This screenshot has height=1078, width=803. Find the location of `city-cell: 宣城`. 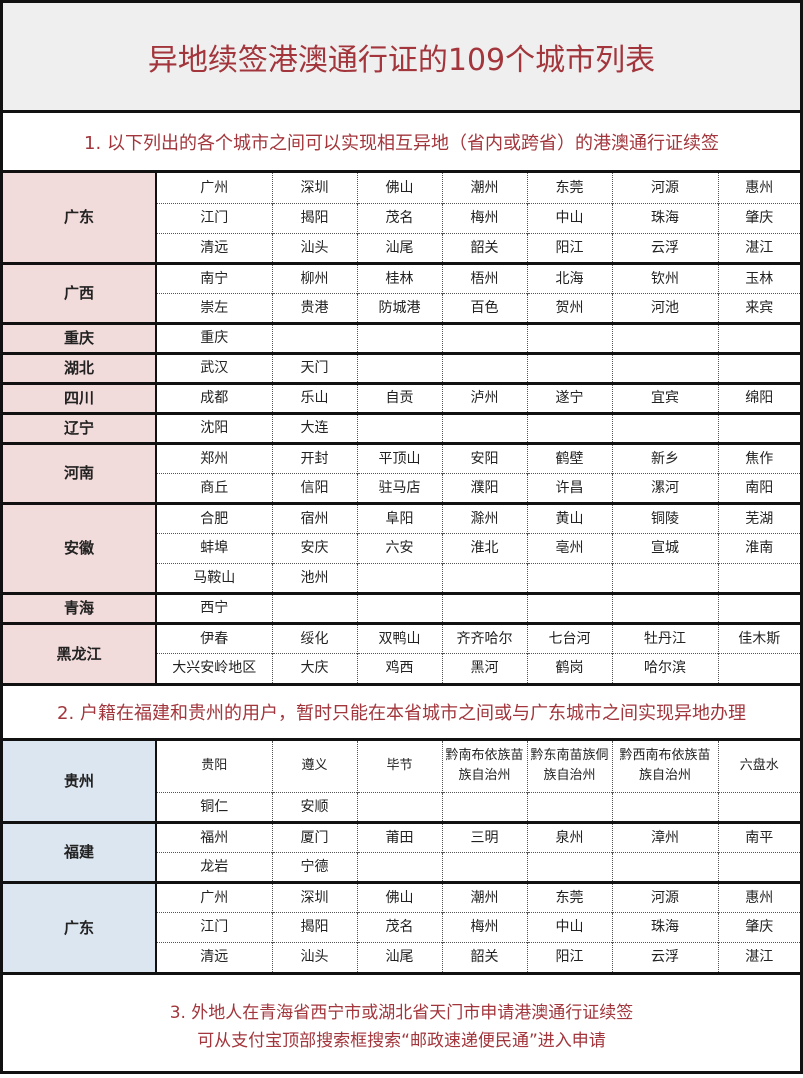

city-cell: 宣城 is located at coordinates (664, 547).